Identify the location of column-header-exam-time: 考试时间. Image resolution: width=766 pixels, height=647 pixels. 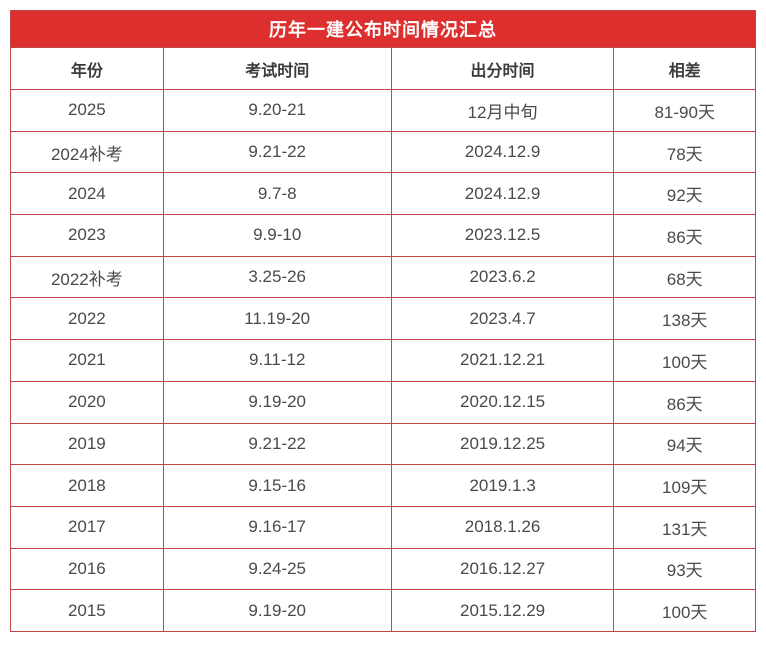
(277, 68).